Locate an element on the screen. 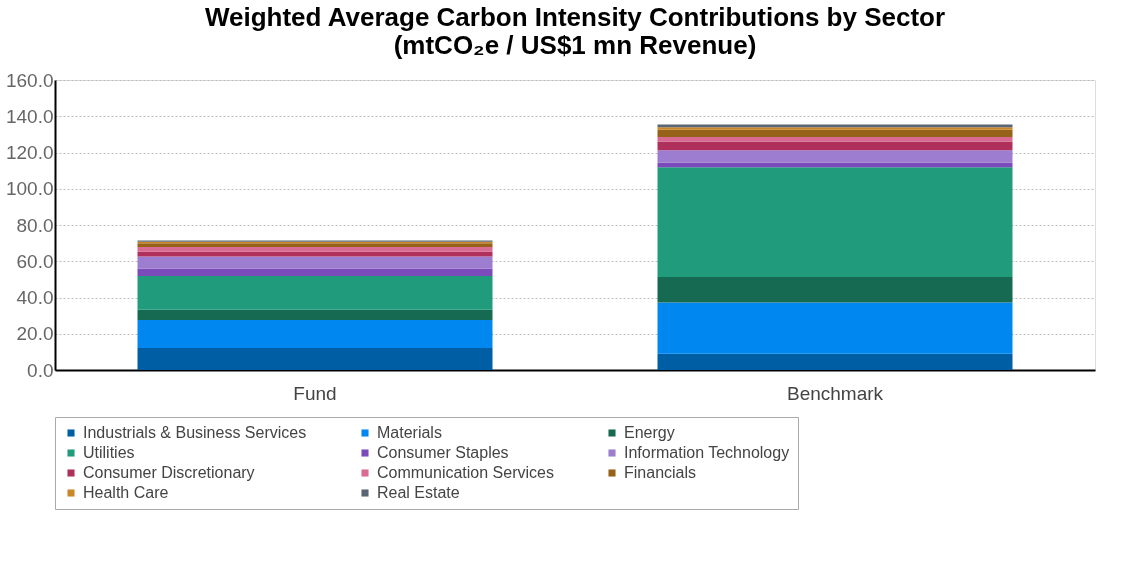 The image size is (1133, 570). legend-label: Materials is located at coordinates (409, 432).